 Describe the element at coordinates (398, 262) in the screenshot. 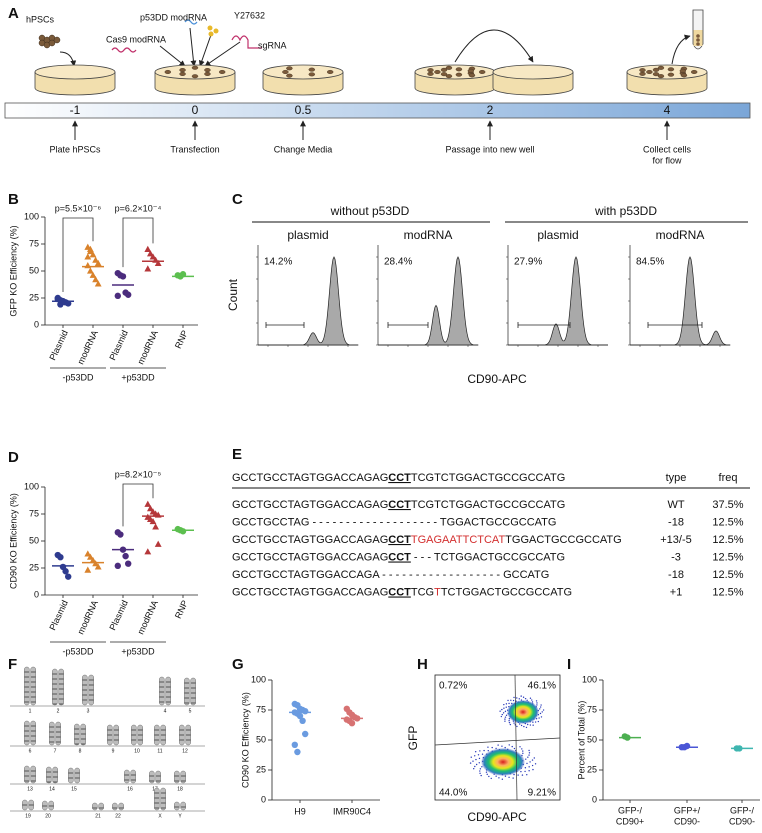

I see `gate-percent: 28.4%` at that location.